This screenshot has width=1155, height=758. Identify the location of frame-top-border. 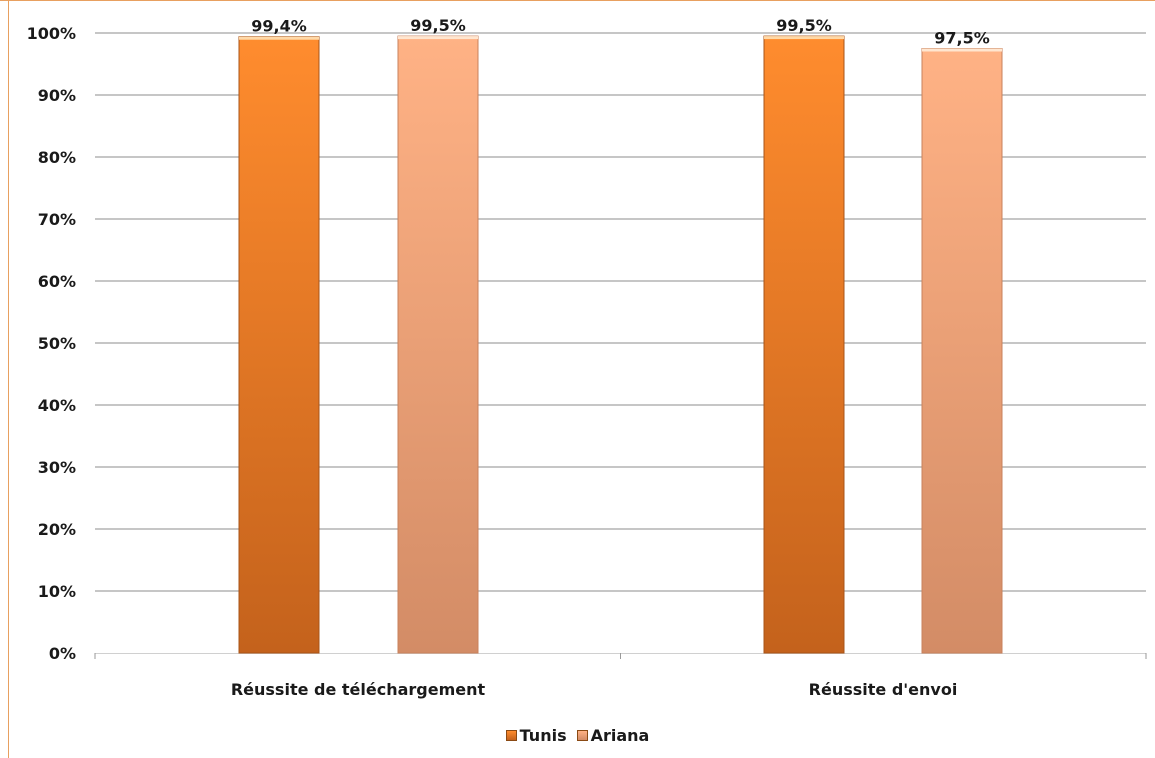
(577, 0).